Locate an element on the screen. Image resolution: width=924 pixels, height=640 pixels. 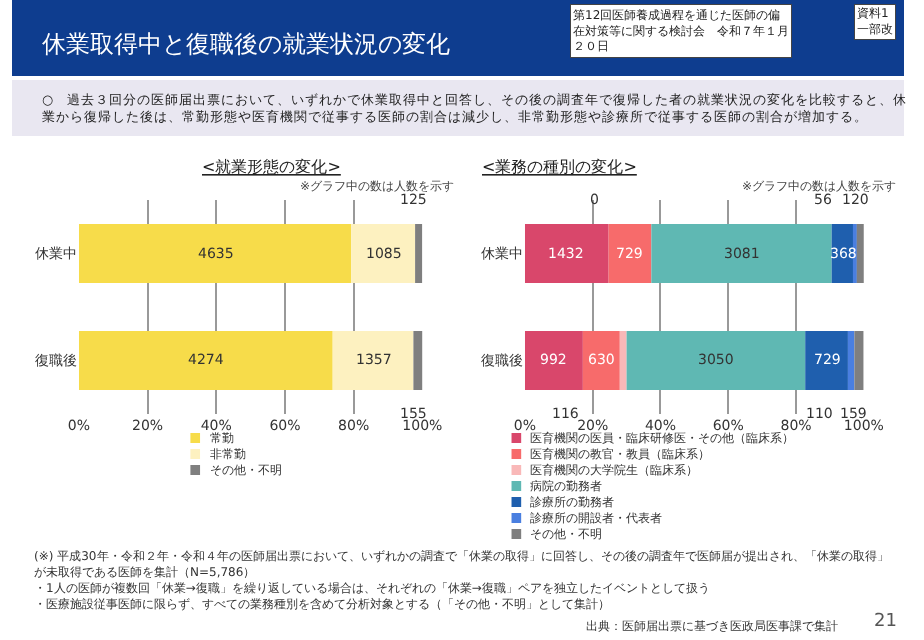
text: 21 is located at coordinates (885, 622).